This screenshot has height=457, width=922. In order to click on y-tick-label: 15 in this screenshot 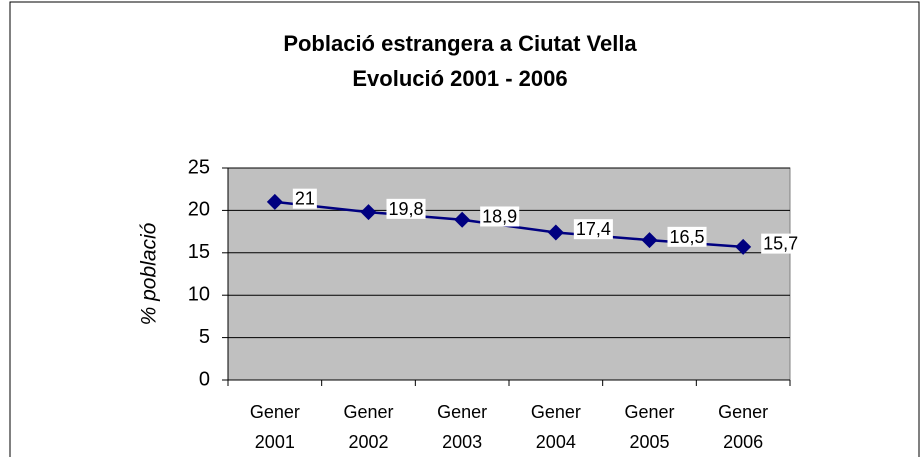, I will do `click(199, 252)`.